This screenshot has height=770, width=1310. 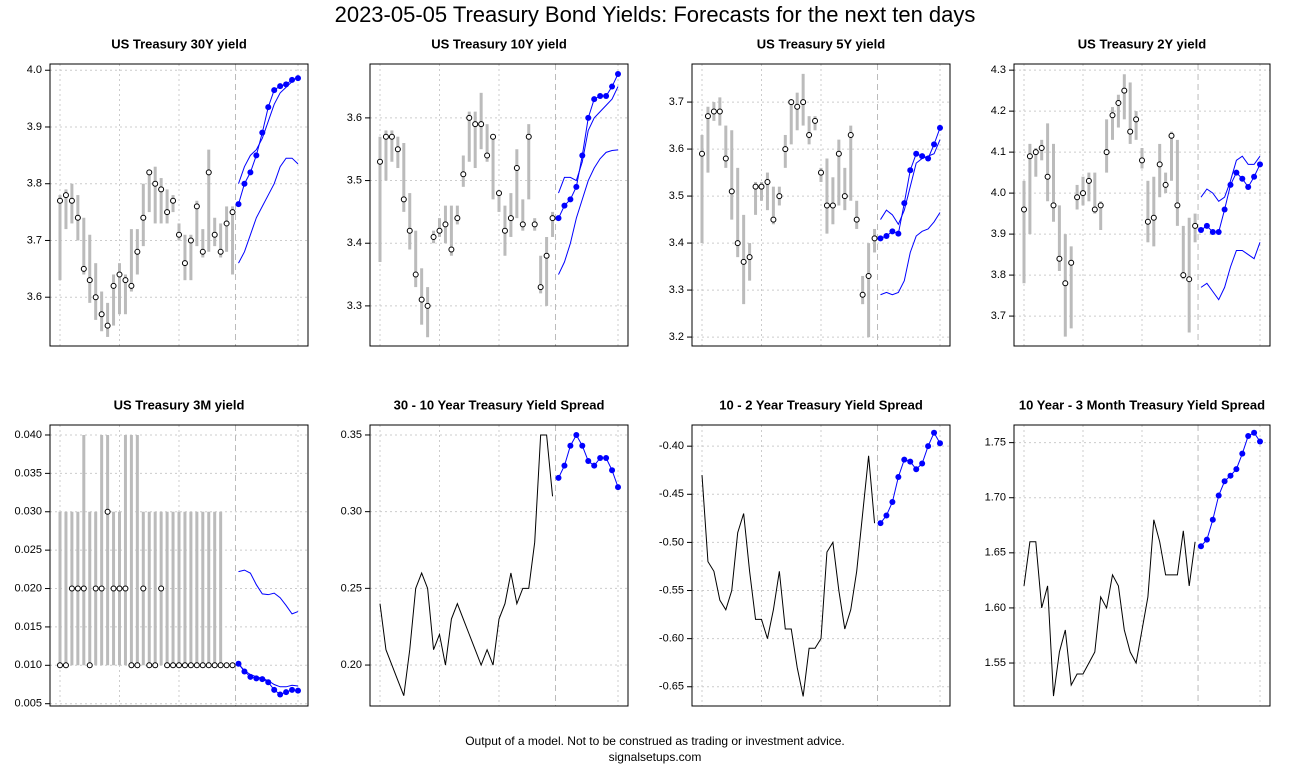 What do you see at coordinates (354, 180) in the screenshot?
I see `y-tick-label: 3.5` at bounding box center [354, 180].